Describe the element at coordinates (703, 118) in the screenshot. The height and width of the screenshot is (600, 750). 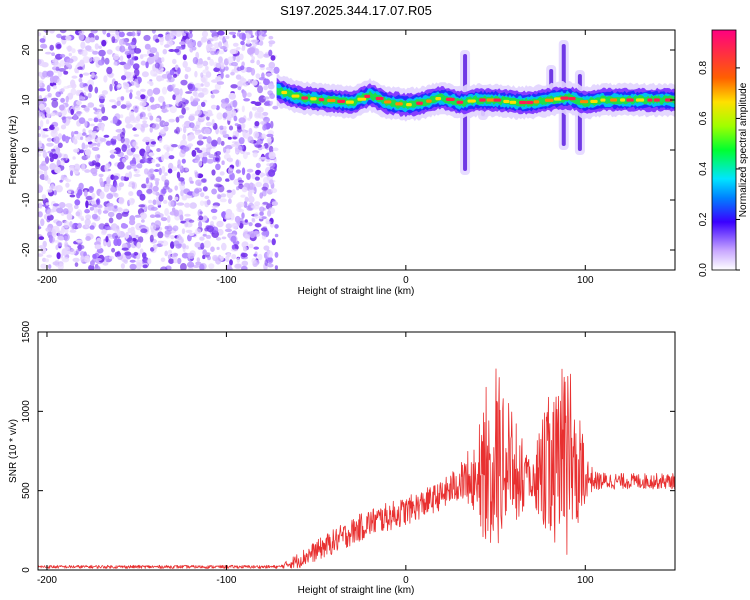
I see `colorbar-tick-label: 0.6` at that location.